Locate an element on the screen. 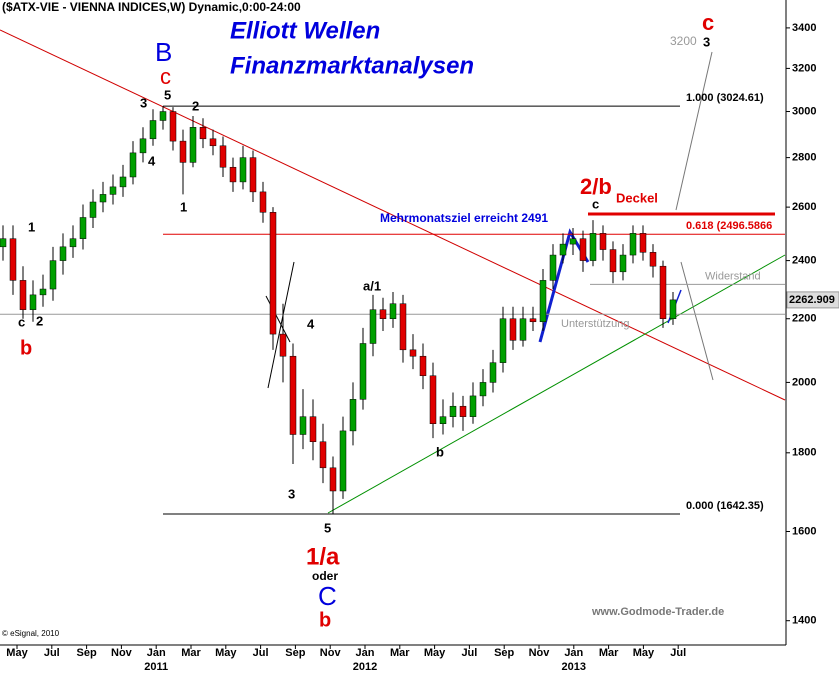  year-label: 2011 is located at coordinates (156, 667).